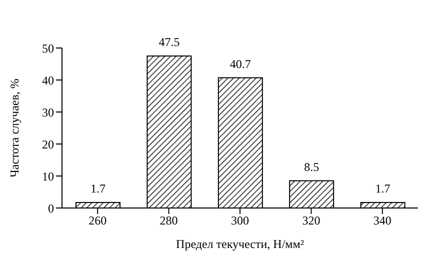  What do you see at coordinates (48, 80) in the screenshot?
I see `y-tick-label: 40` at bounding box center [48, 80].